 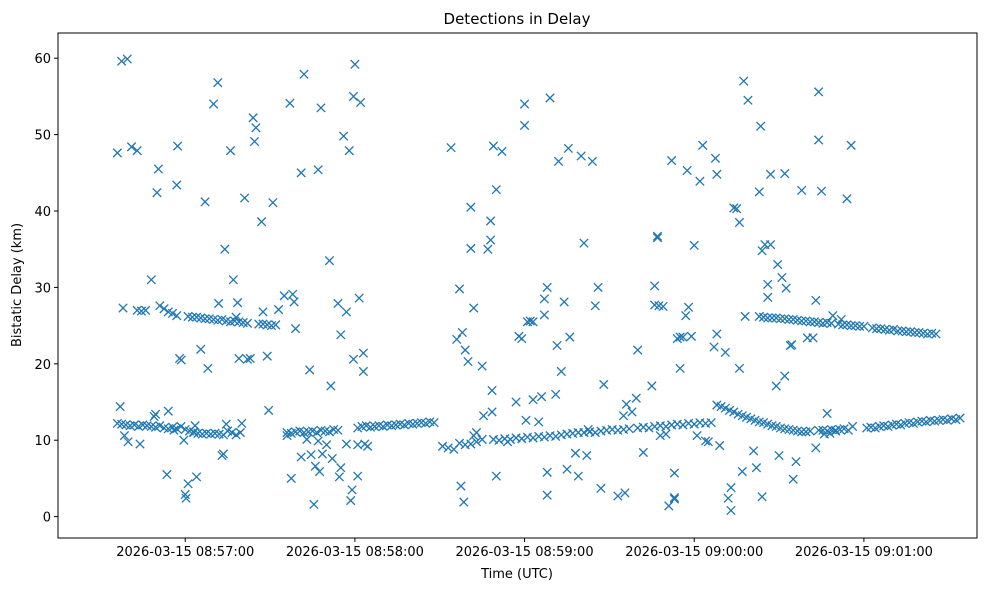 What do you see at coordinates (185, 552) in the screenshot?
I see `x-tick-label: 2026-03-15 08:57:00` at bounding box center [185, 552].